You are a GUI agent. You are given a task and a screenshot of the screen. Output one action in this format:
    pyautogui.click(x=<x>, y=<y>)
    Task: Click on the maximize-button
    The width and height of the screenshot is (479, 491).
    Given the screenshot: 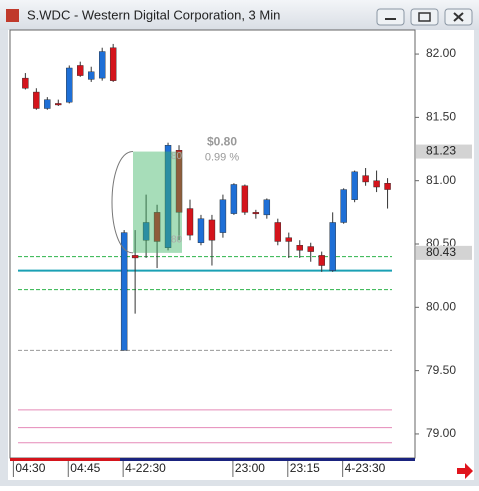 What is the action you would take?
    pyautogui.click(x=424, y=17)
    